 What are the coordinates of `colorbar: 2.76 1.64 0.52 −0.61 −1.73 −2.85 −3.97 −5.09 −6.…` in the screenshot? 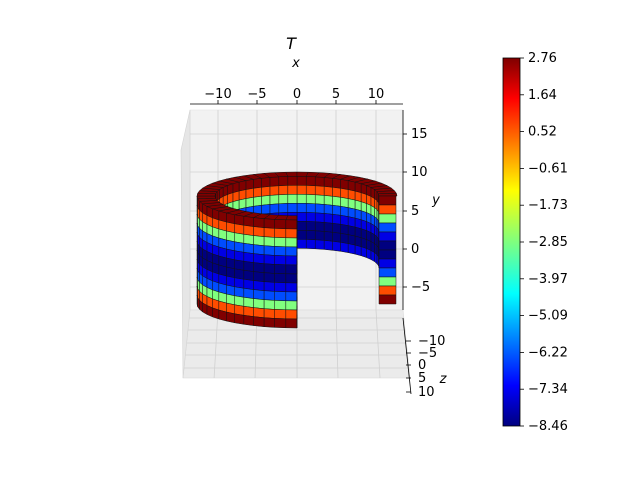 It's located at (535, 242).